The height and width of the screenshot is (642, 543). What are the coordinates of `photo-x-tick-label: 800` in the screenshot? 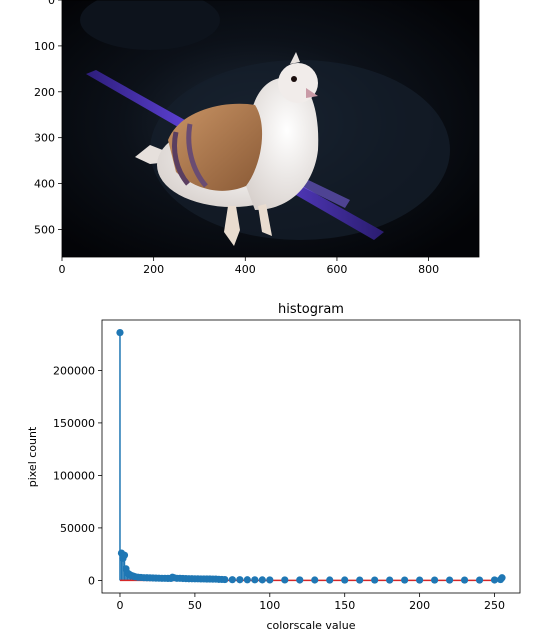 It's located at (428, 269).